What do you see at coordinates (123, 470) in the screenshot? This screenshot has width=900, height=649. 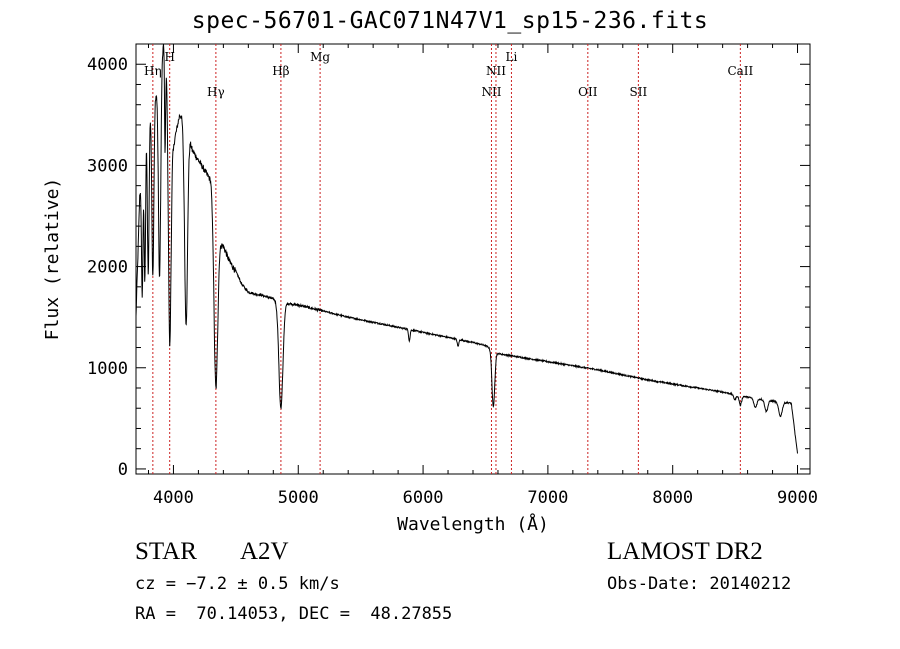 I see `y-tick-label: 0` at bounding box center [123, 470].